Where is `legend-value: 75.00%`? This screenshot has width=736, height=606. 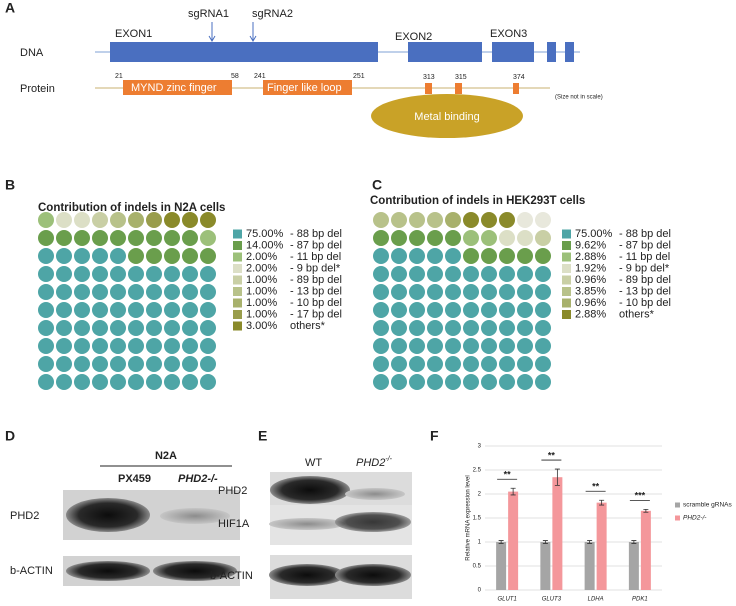
legend-value: 75.00% is located at coordinates (265, 234).